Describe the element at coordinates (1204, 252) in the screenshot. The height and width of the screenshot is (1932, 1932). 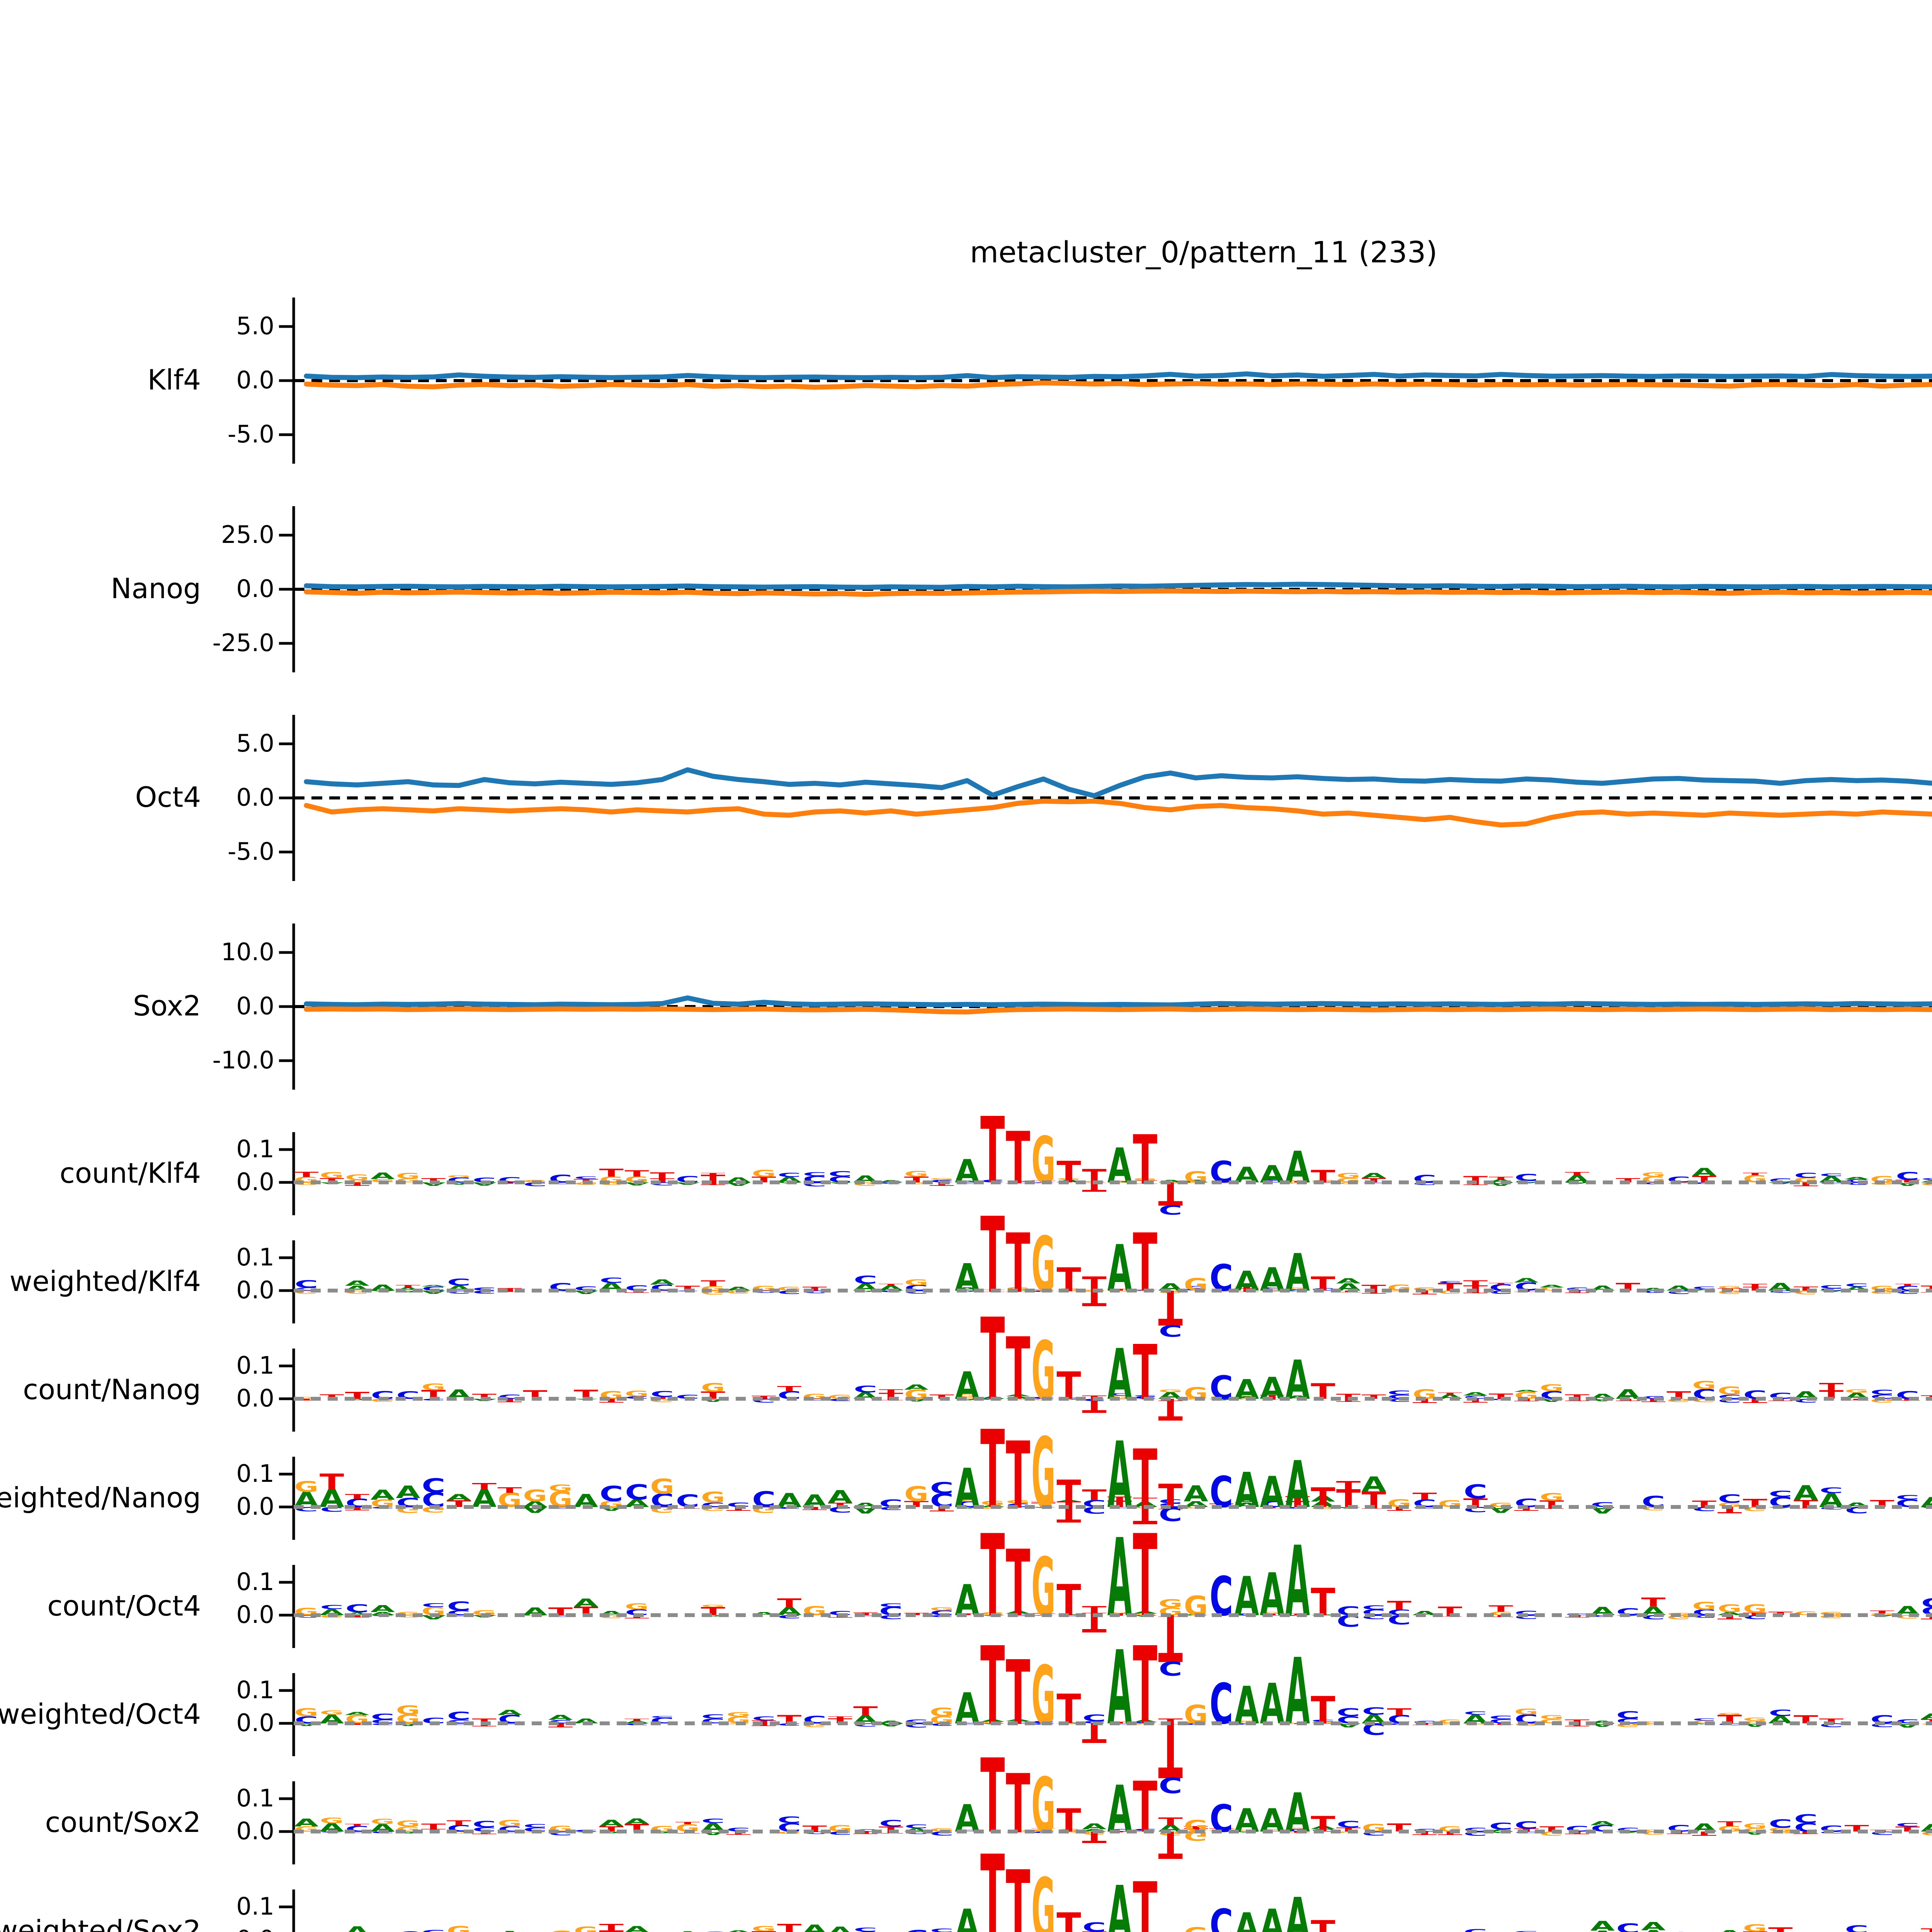
I see `figure-title: metacluster_0/pattern_11 (233)` at that location.